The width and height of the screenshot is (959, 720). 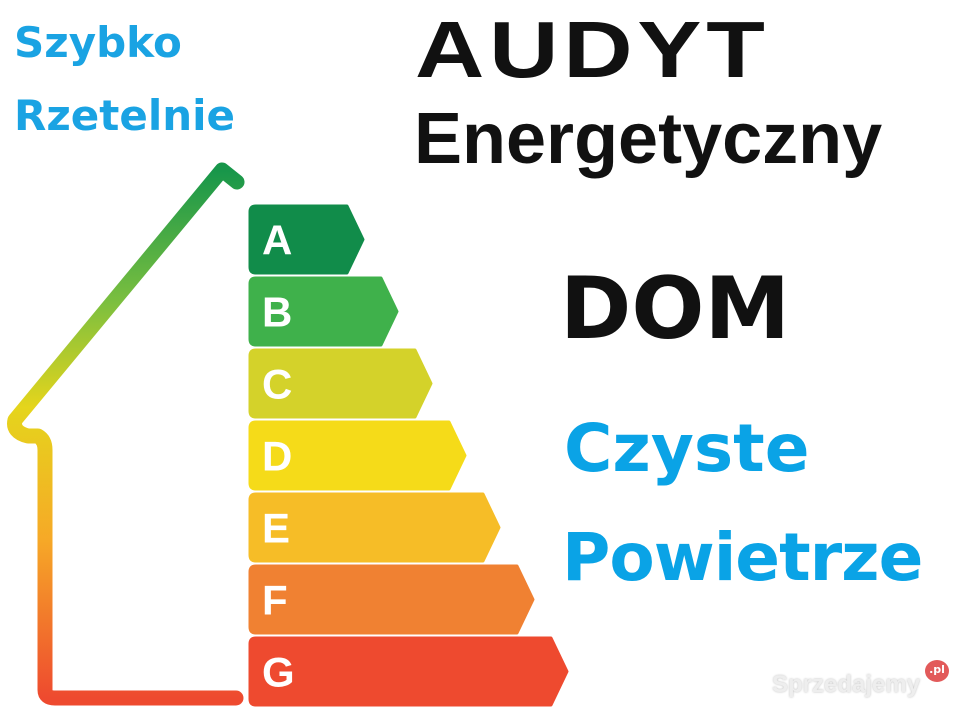 I want to click on watermark-logo: Sprzedajemy, so click(x=846, y=684).